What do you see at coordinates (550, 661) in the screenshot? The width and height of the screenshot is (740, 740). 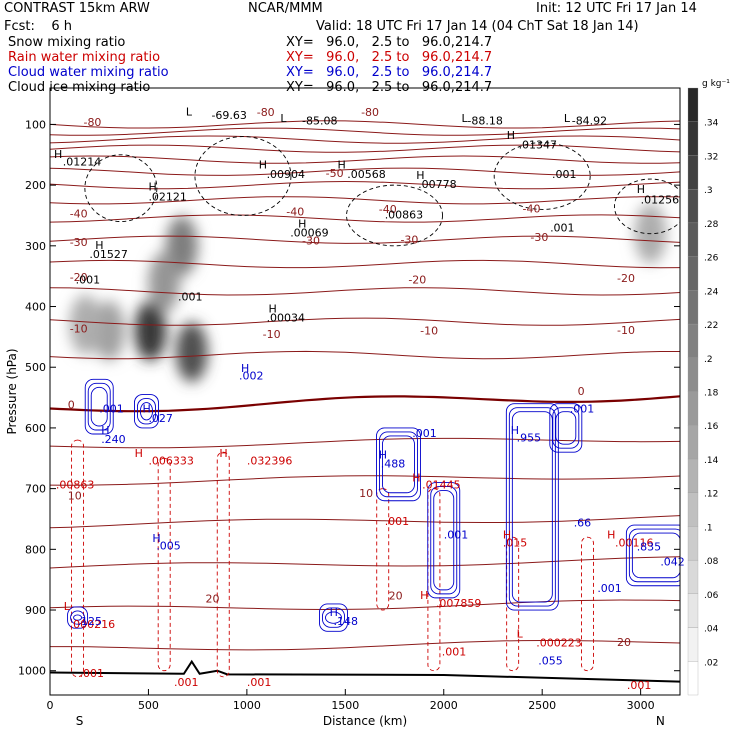 I see `cloud-water-value-label: .055` at bounding box center [550, 661].